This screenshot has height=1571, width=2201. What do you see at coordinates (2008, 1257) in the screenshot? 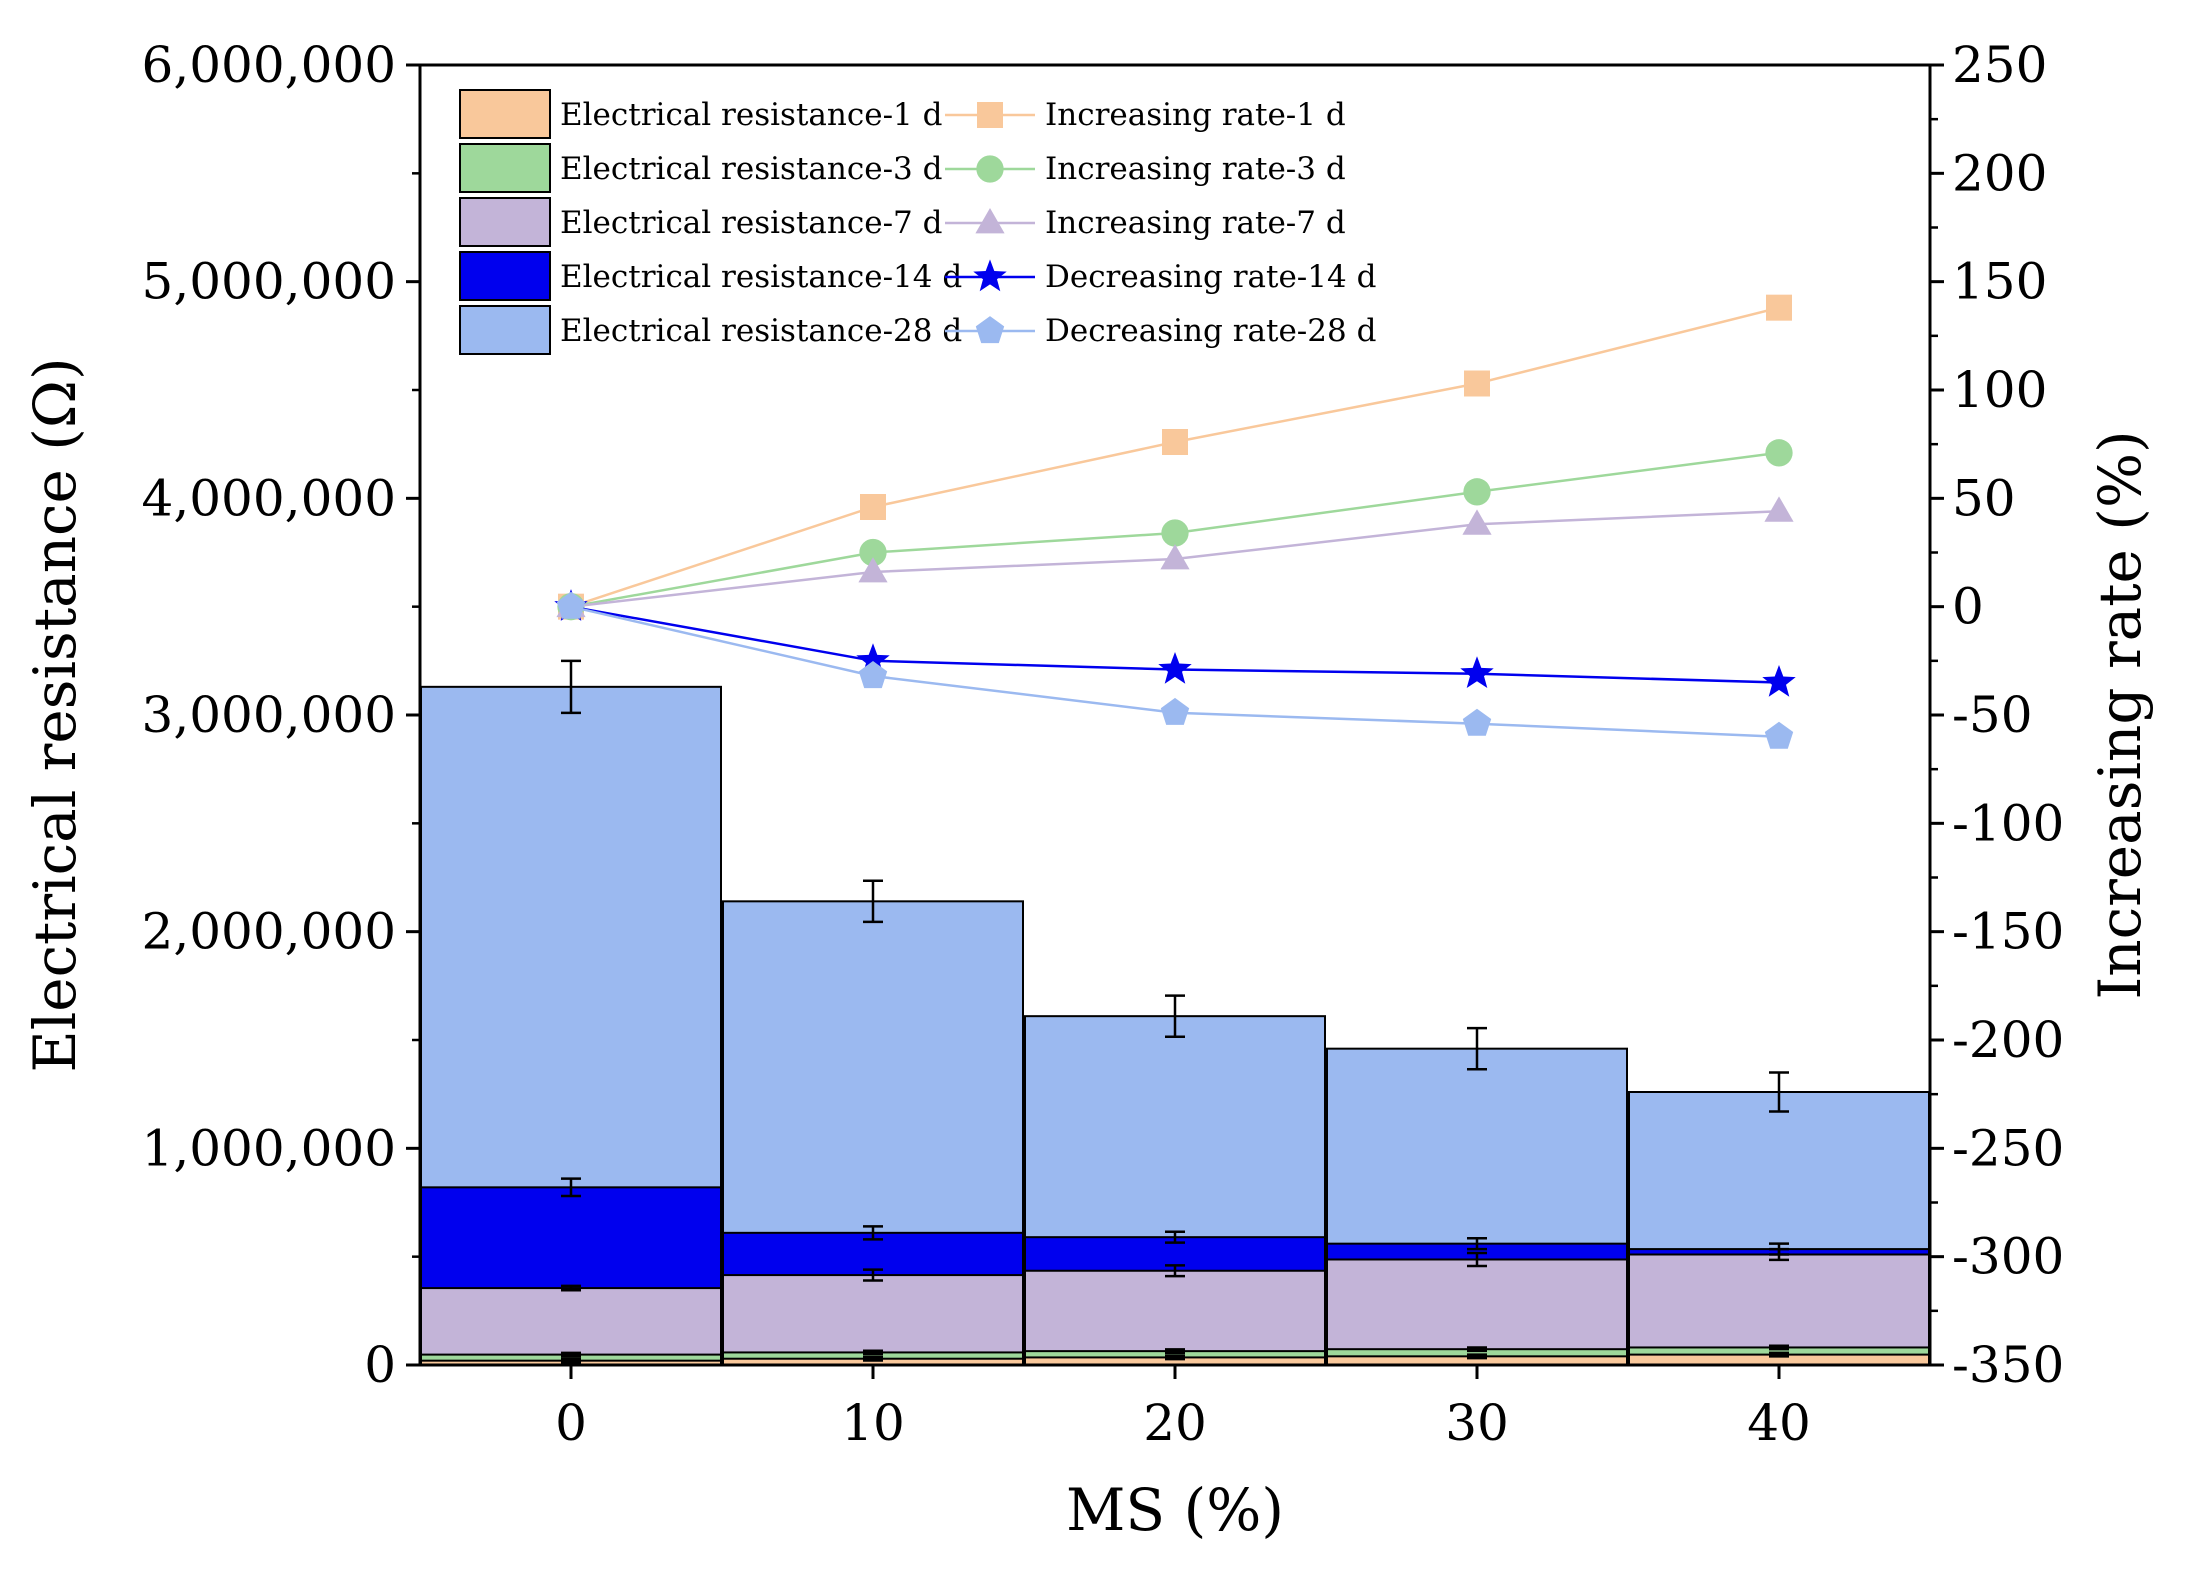
I see `y2-tick-label: -300` at bounding box center [2008, 1257].